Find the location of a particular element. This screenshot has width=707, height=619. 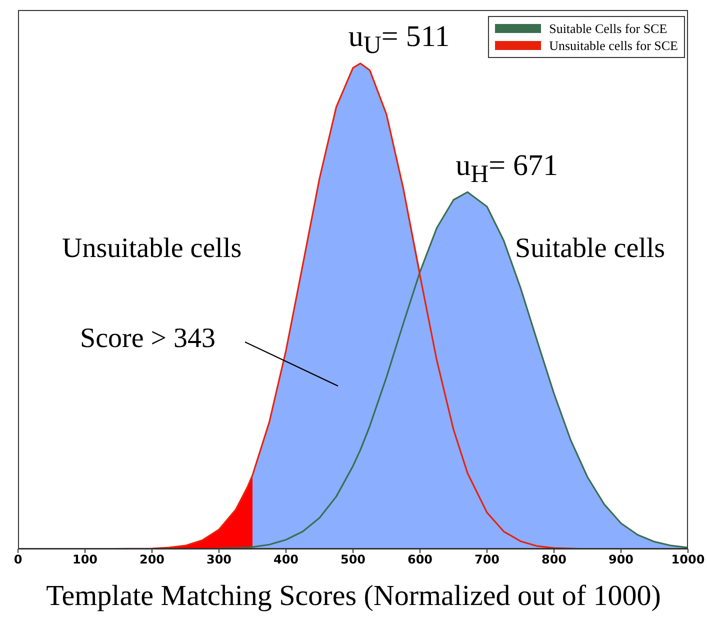

x-tick-label: 600 is located at coordinates (420, 559).